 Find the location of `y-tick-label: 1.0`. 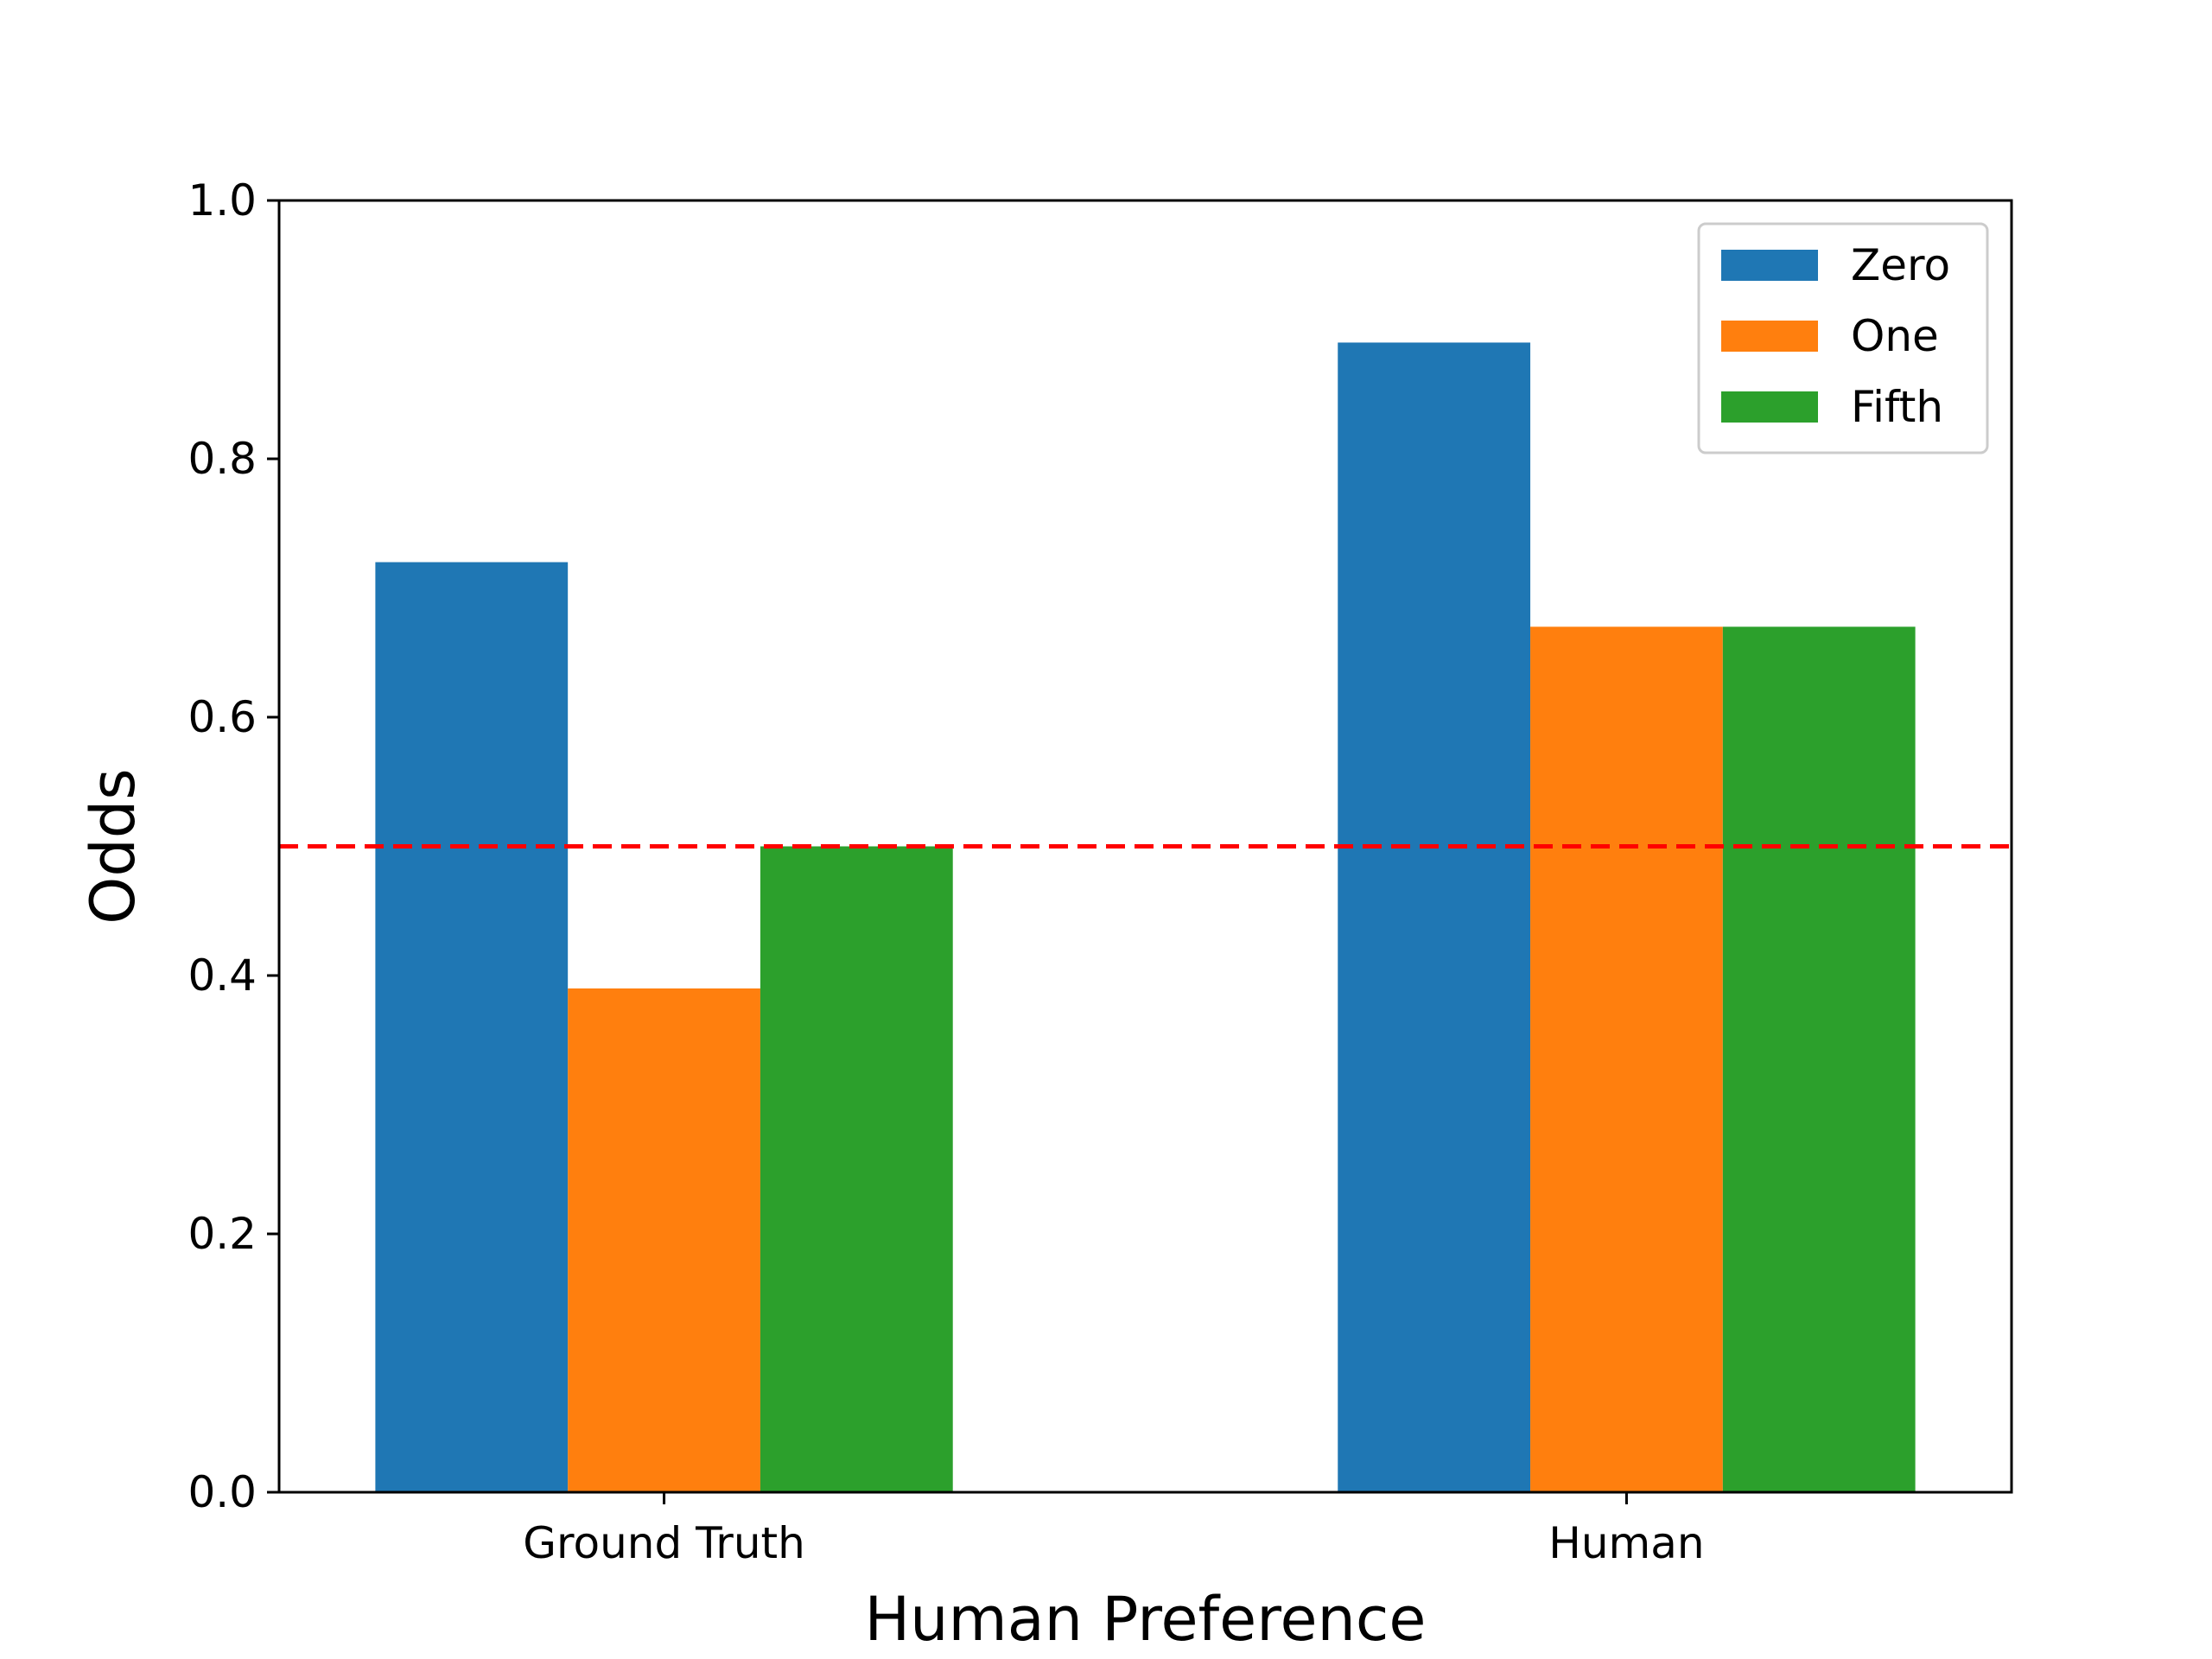

y-tick-label: 1.0 is located at coordinates (222, 200).